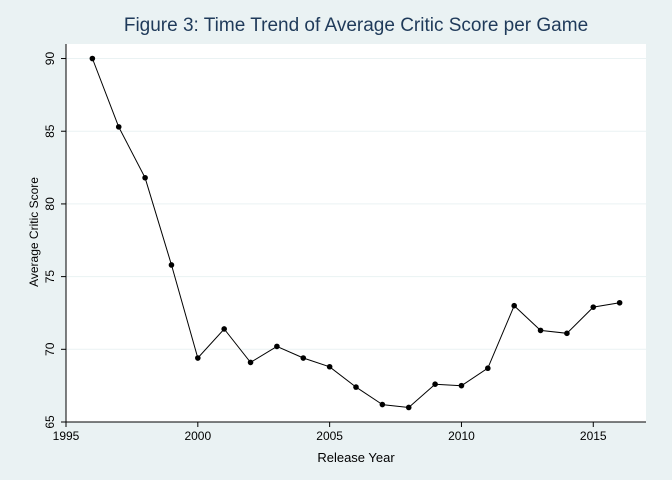 Image resolution: width=672 pixels, height=480 pixels. What do you see at coordinates (50, 131) in the screenshot?
I see `y-tick-label: 85` at bounding box center [50, 131].